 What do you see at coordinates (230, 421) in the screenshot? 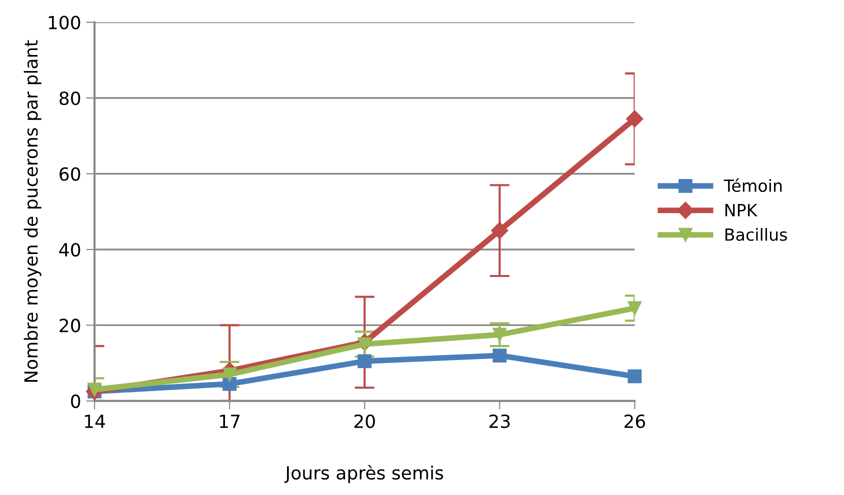
I see `x-tick-label: 17` at bounding box center [230, 421].